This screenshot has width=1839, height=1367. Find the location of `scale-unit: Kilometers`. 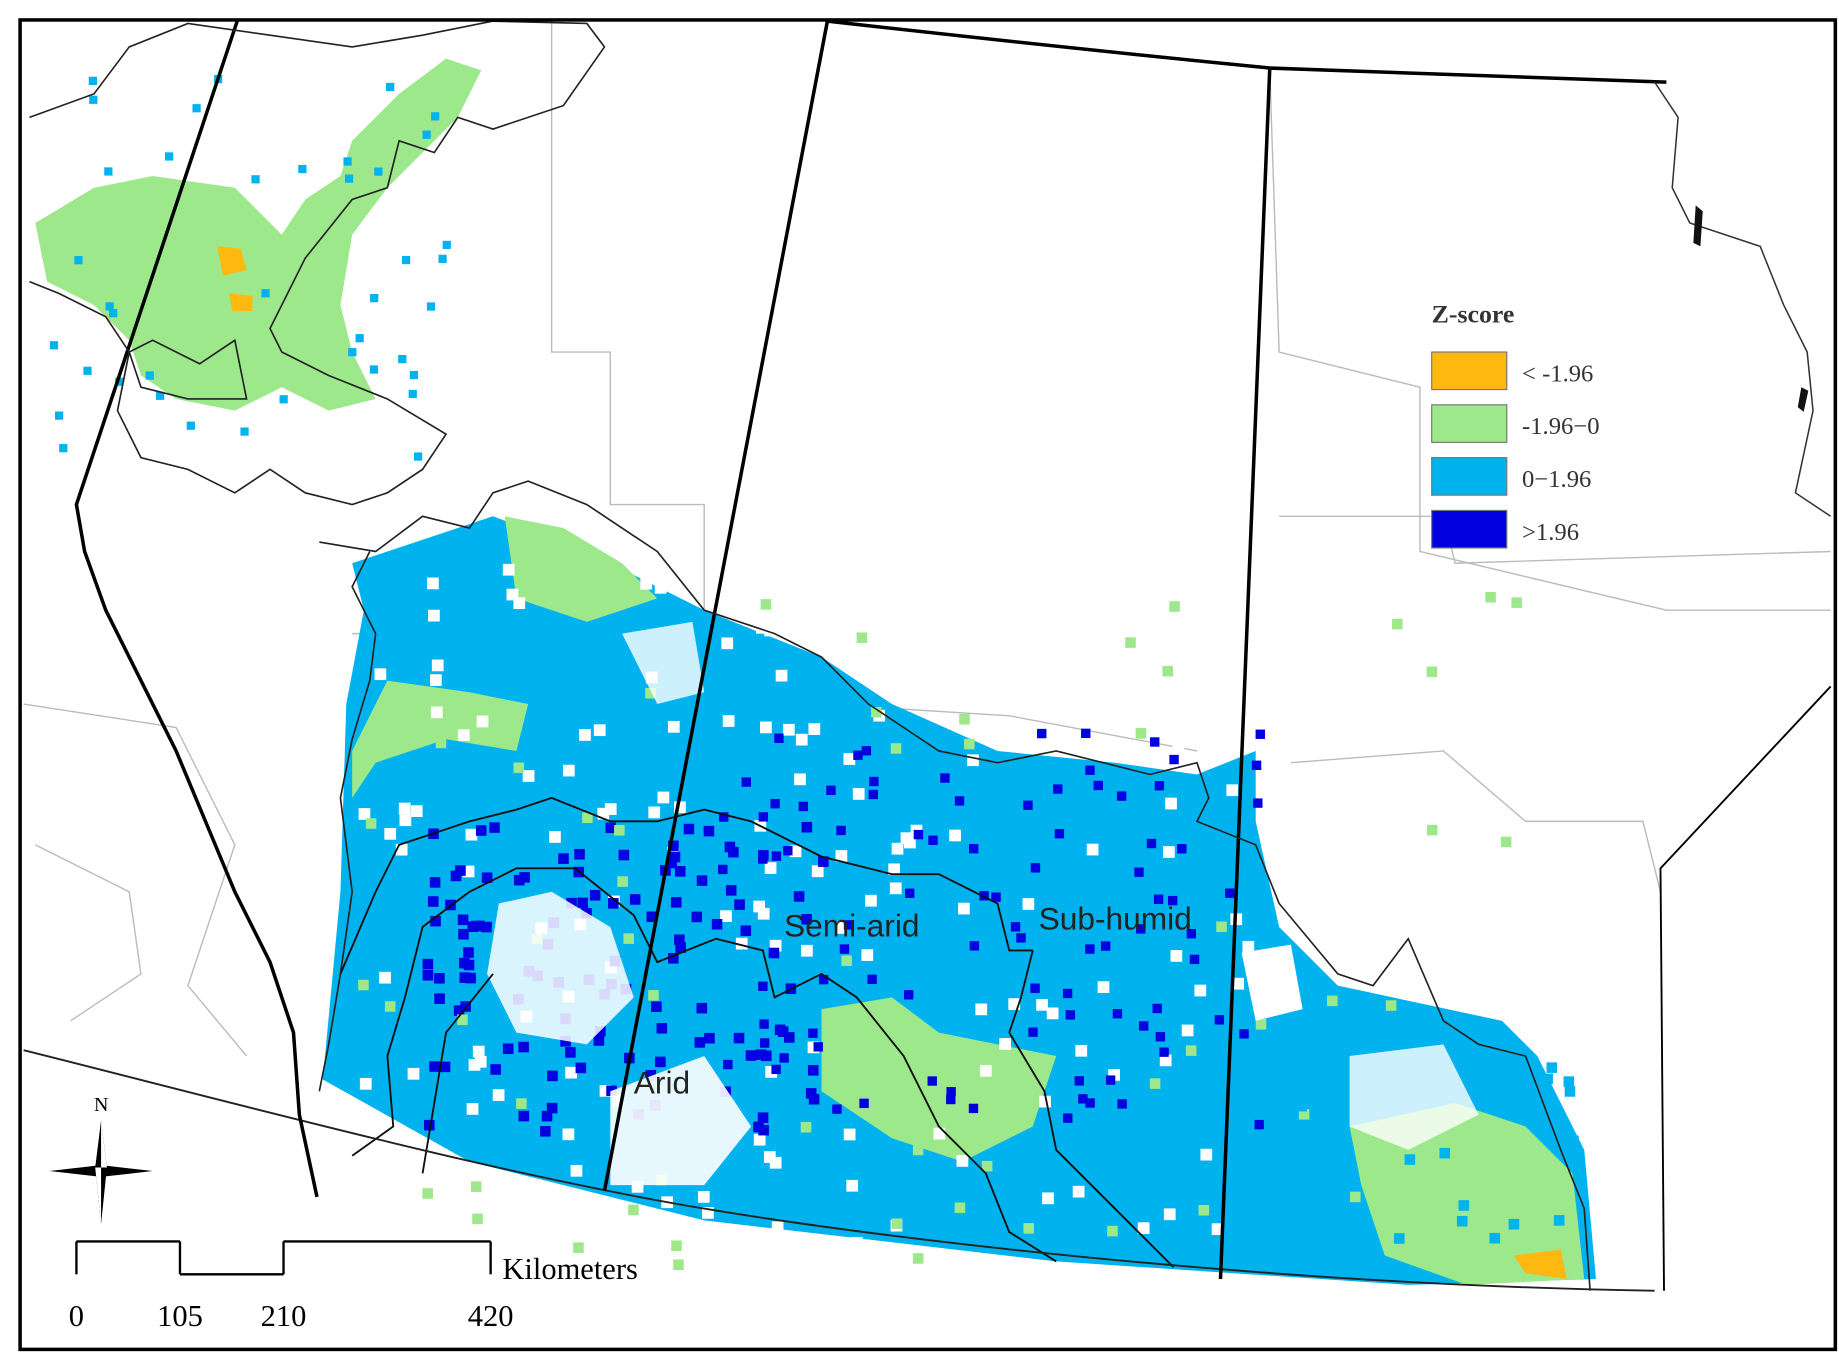

scale-unit: Kilometers is located at coordinates (570, 1269).